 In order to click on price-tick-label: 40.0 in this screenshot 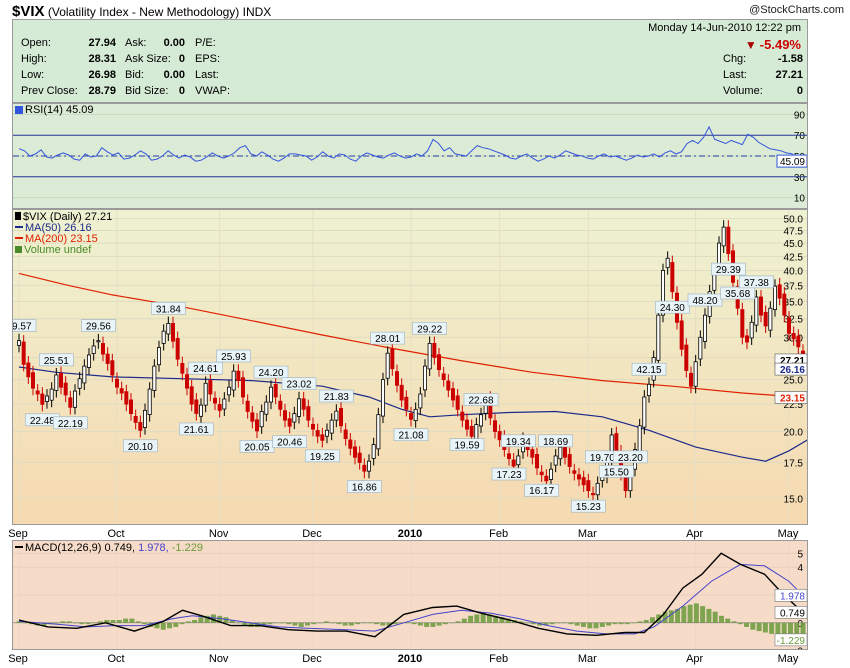, I will do `click(794, 271)`.